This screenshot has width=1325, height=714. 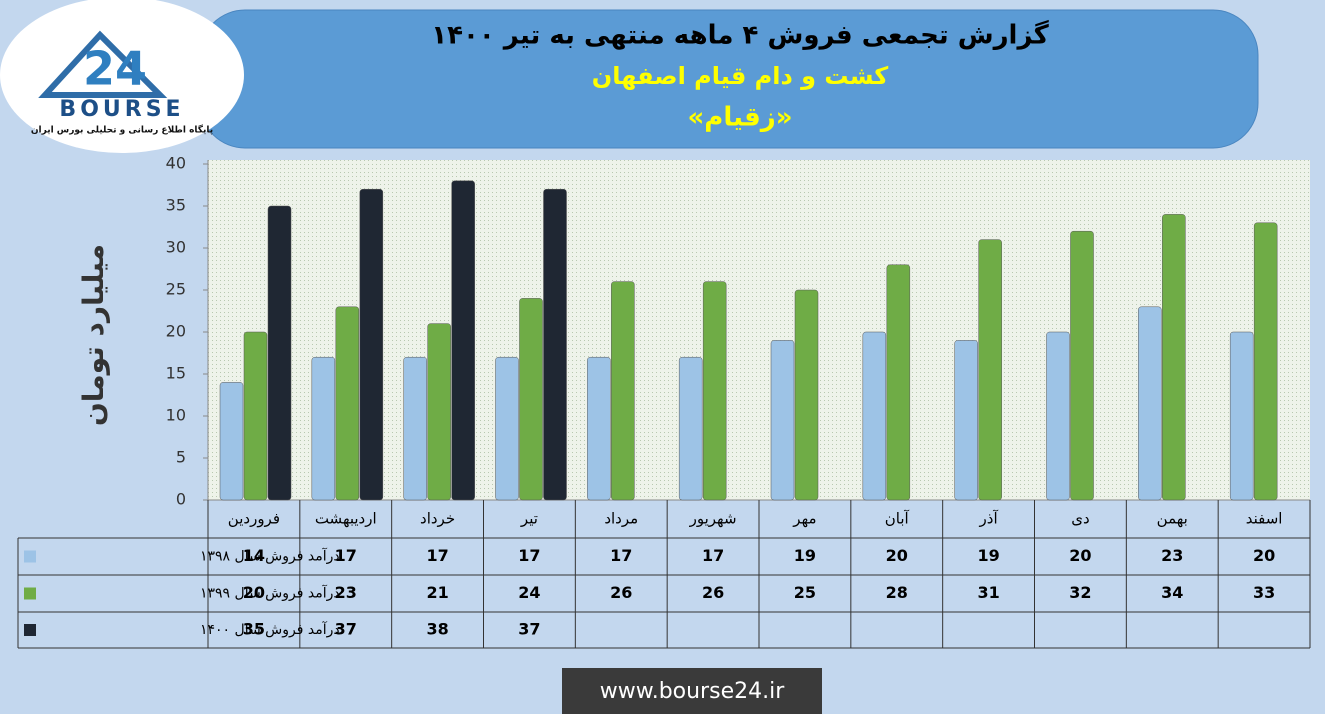 I want to click on data-label: 35, so click(x=254, y=629).